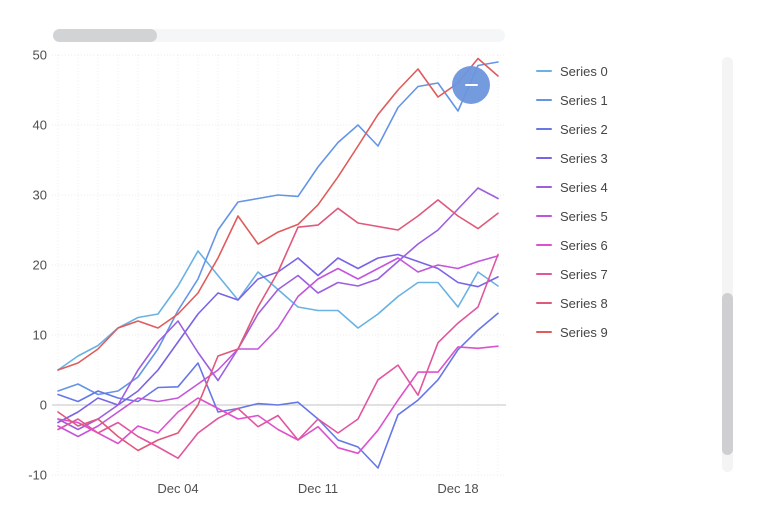 The width and height of the screenshot is (768, 518). Describe the element at coordinates (40, 125) in the screenshot. I see `y-tick-label: 40` at that location.